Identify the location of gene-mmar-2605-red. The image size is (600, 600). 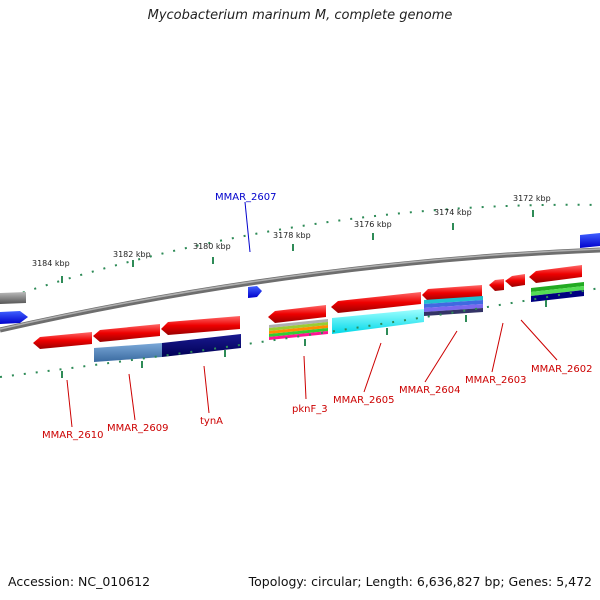
(376, 302).